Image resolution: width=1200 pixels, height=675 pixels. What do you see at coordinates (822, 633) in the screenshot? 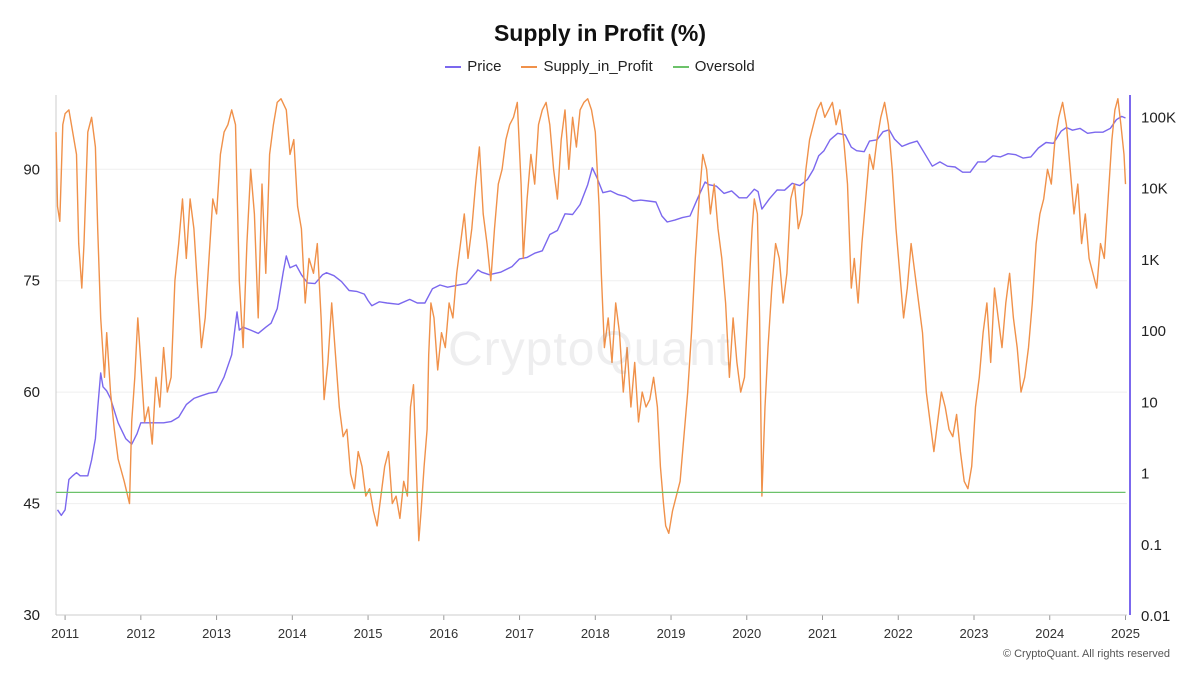
I see `x-tick-label: 2021` at bounding box center [822, 633].